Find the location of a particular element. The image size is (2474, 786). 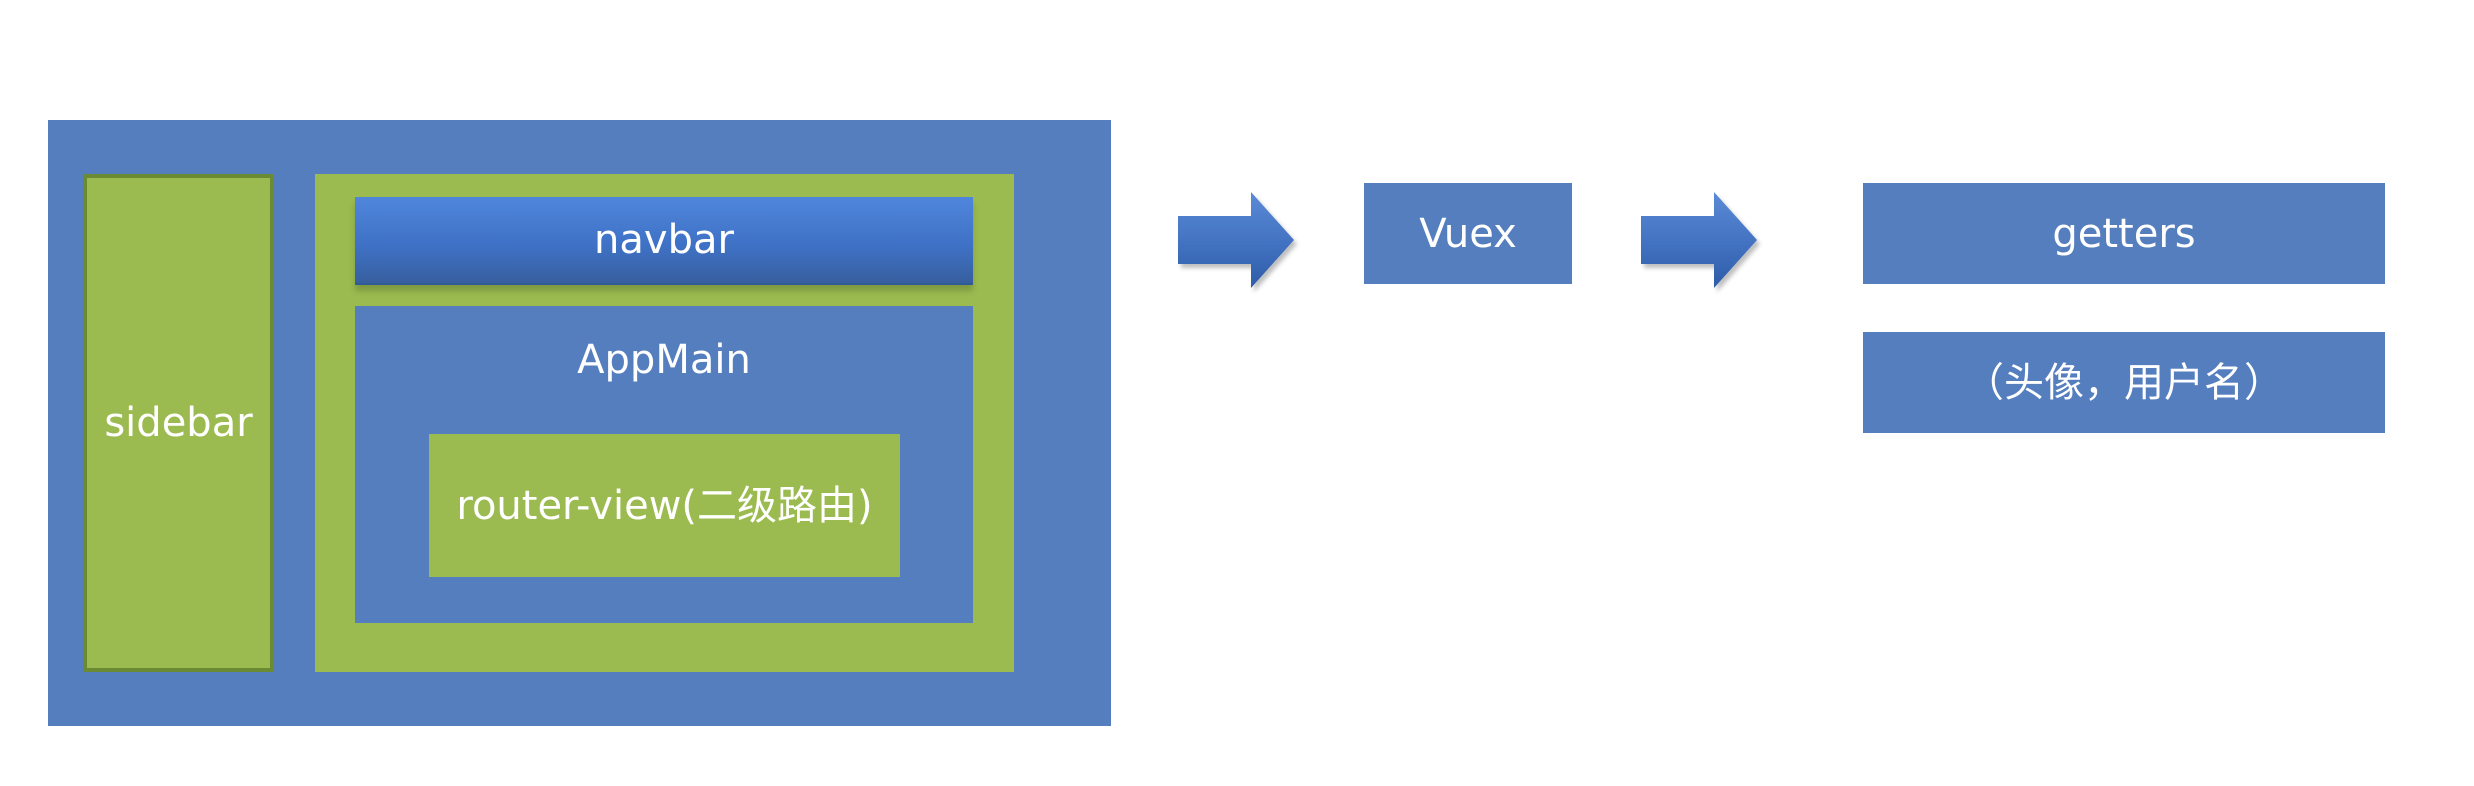

avatar-user-box: （头像，用户名） is located at coordinates (2124, 382).